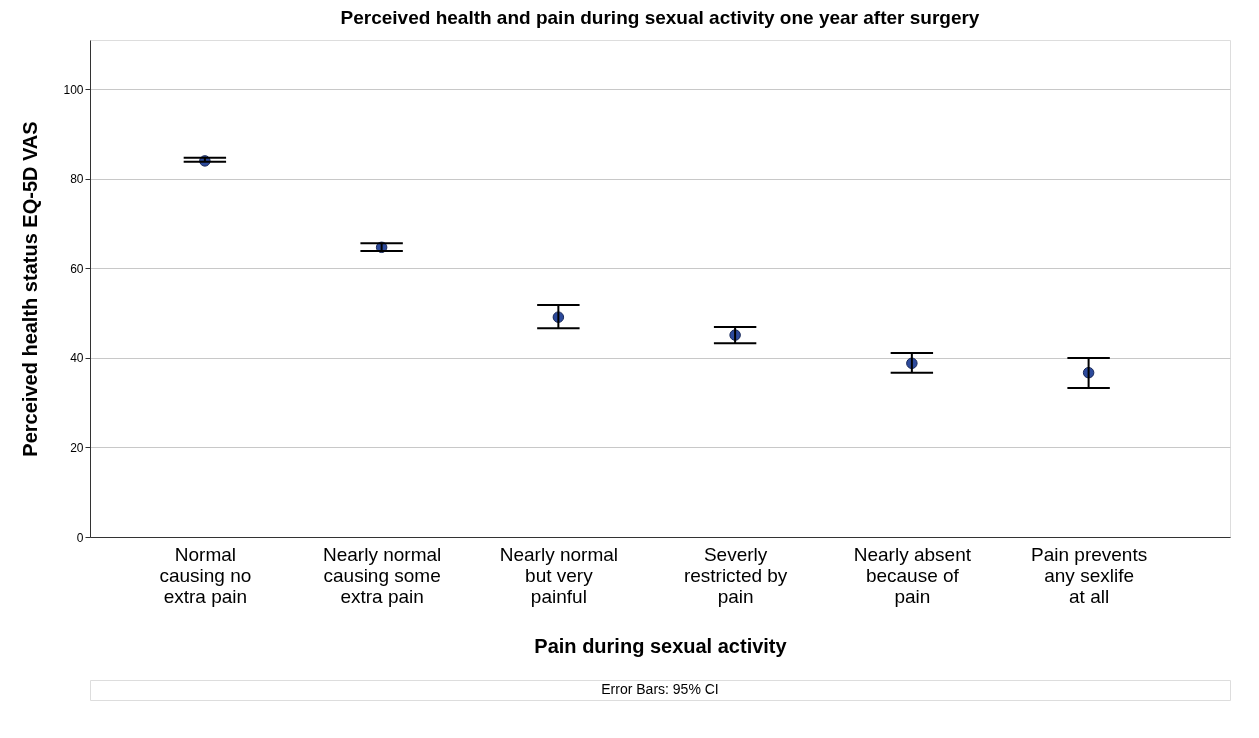 This screenshot has height=738, width=1259. Describe the element at coordinates (1089, 575) in the screenshot. I see `x-tick-label: Pain prevents any sexlife at all` at that location.